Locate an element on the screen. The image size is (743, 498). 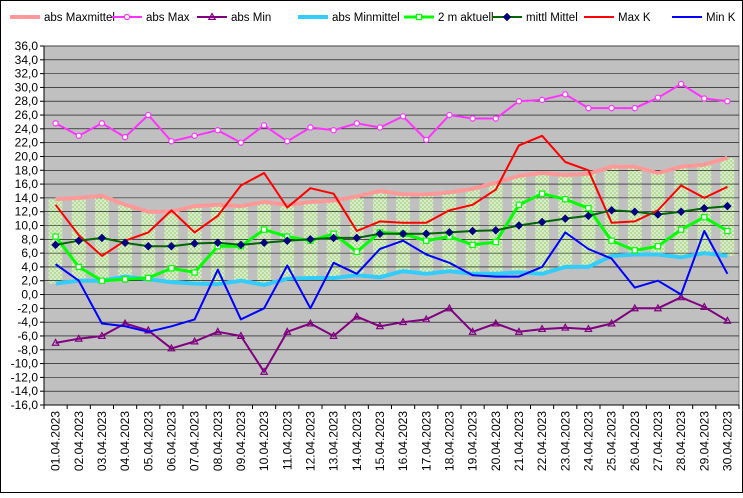
legend-label: abs Maxmittel is located at coordinates (79, 18).